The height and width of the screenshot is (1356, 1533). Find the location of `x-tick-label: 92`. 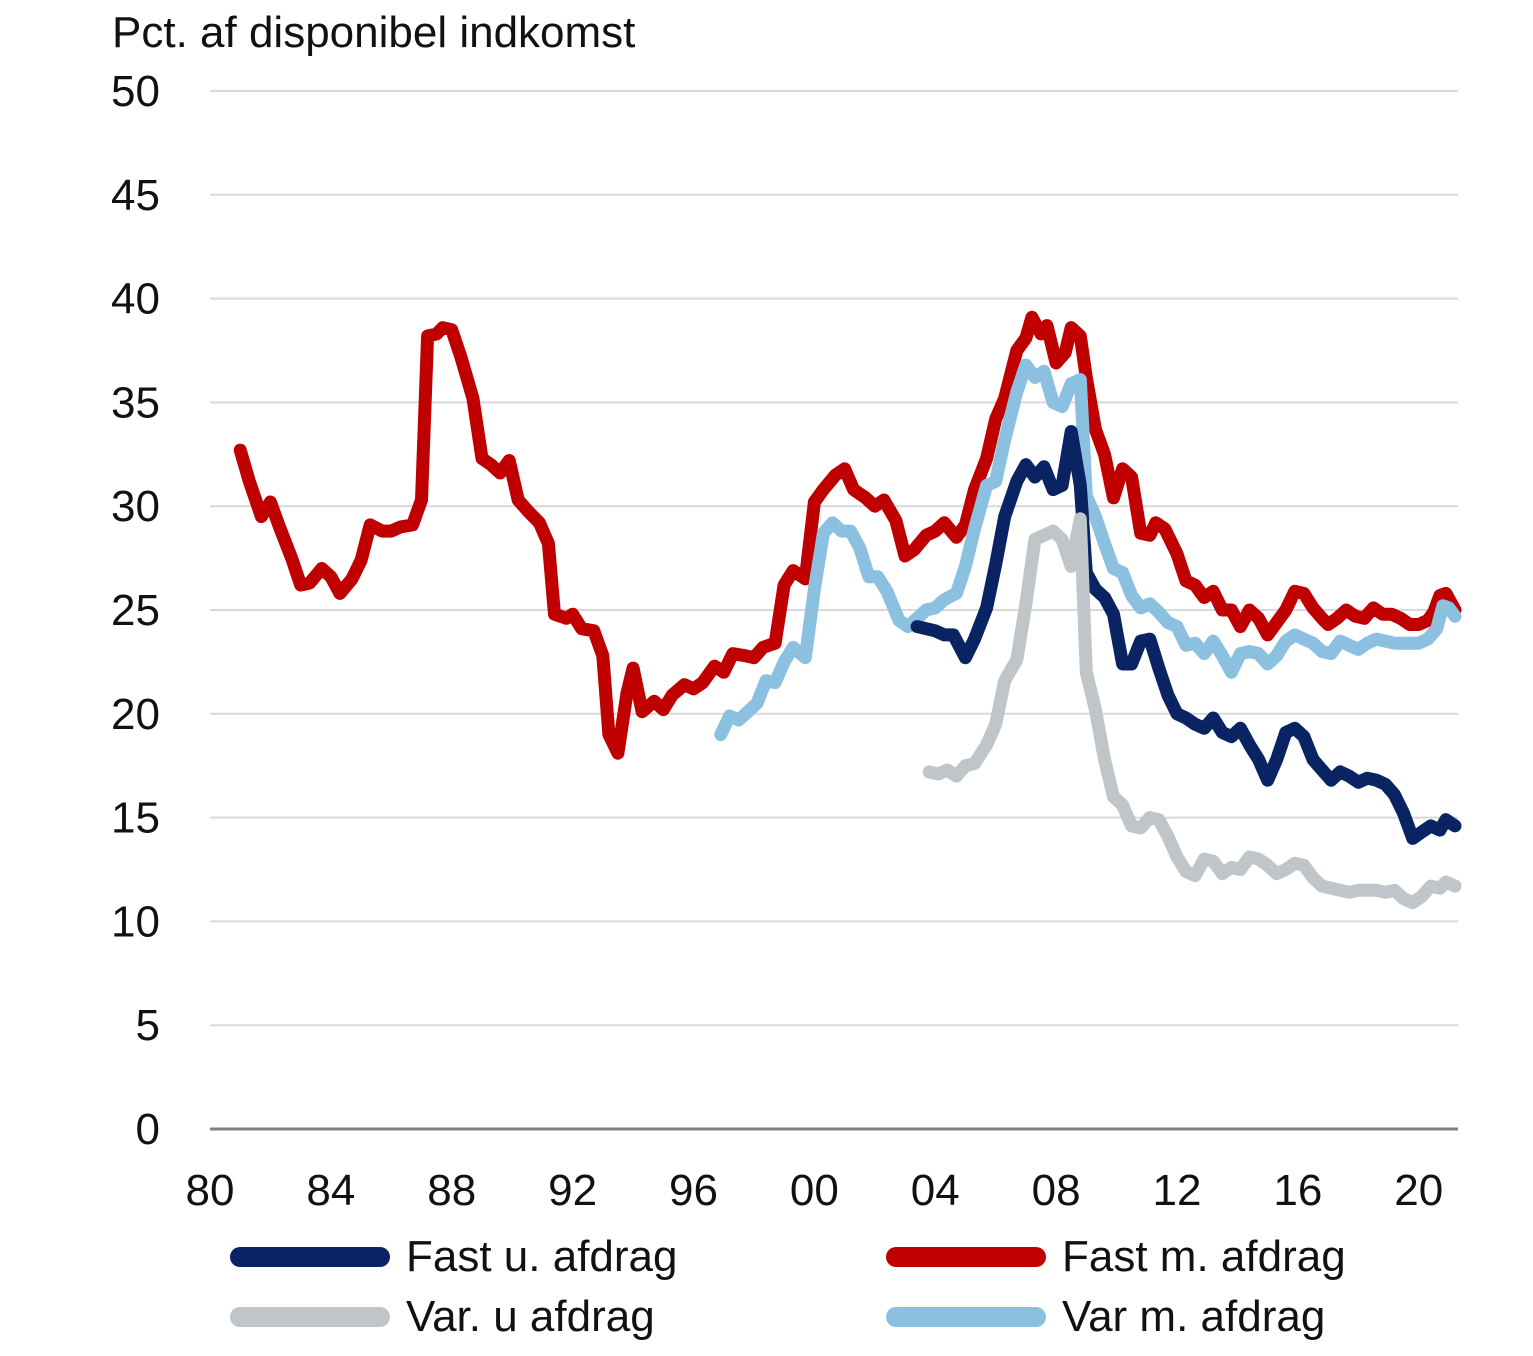

x-tick-label: 92 is located at coordinates (572, 1190).